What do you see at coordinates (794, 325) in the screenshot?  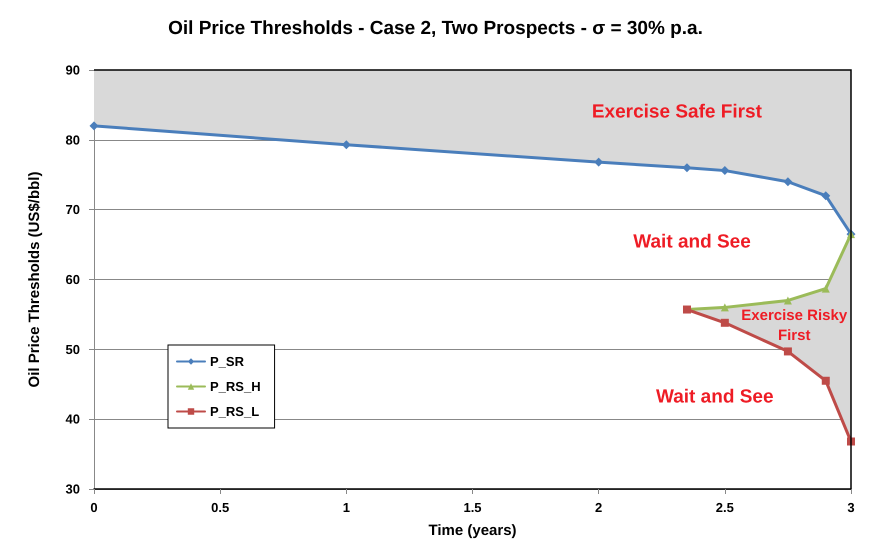 I see `annotation: Exercise Risky First` at bounding box center [794, 325].